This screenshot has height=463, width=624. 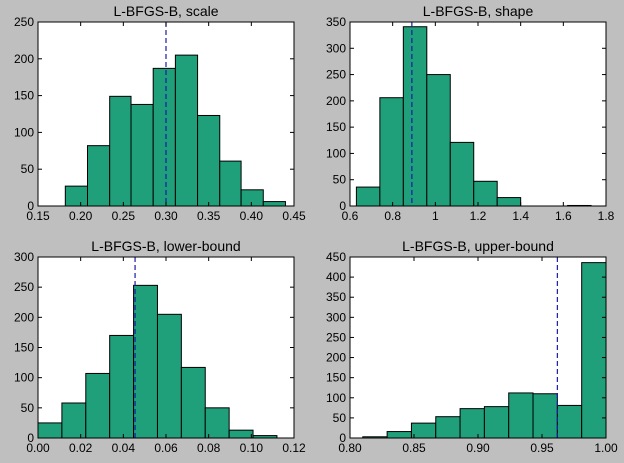 I want to click on x-tick-label: 0.06, so click(x=166, y=448).